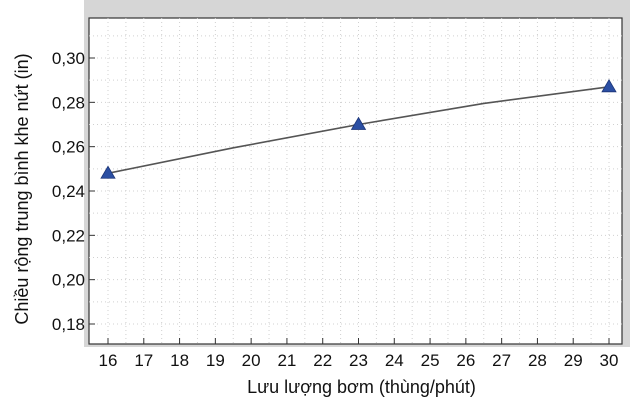 The height and width of the screenshot is (409, 630). I want to click on x-tick-label: 25, so click(430, 360).